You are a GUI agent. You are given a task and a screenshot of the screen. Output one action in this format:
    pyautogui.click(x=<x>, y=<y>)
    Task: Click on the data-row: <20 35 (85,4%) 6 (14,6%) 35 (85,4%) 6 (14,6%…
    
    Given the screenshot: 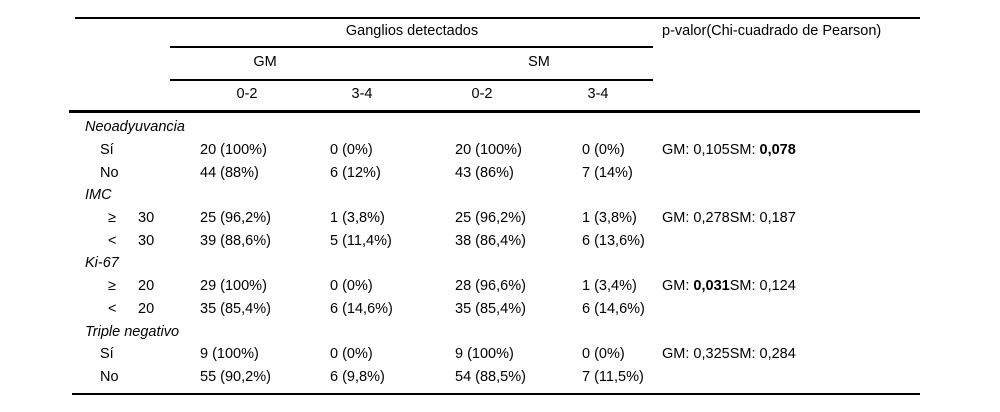 What is the action you would take?
    pyautogui.click(x=497, y=309)
    